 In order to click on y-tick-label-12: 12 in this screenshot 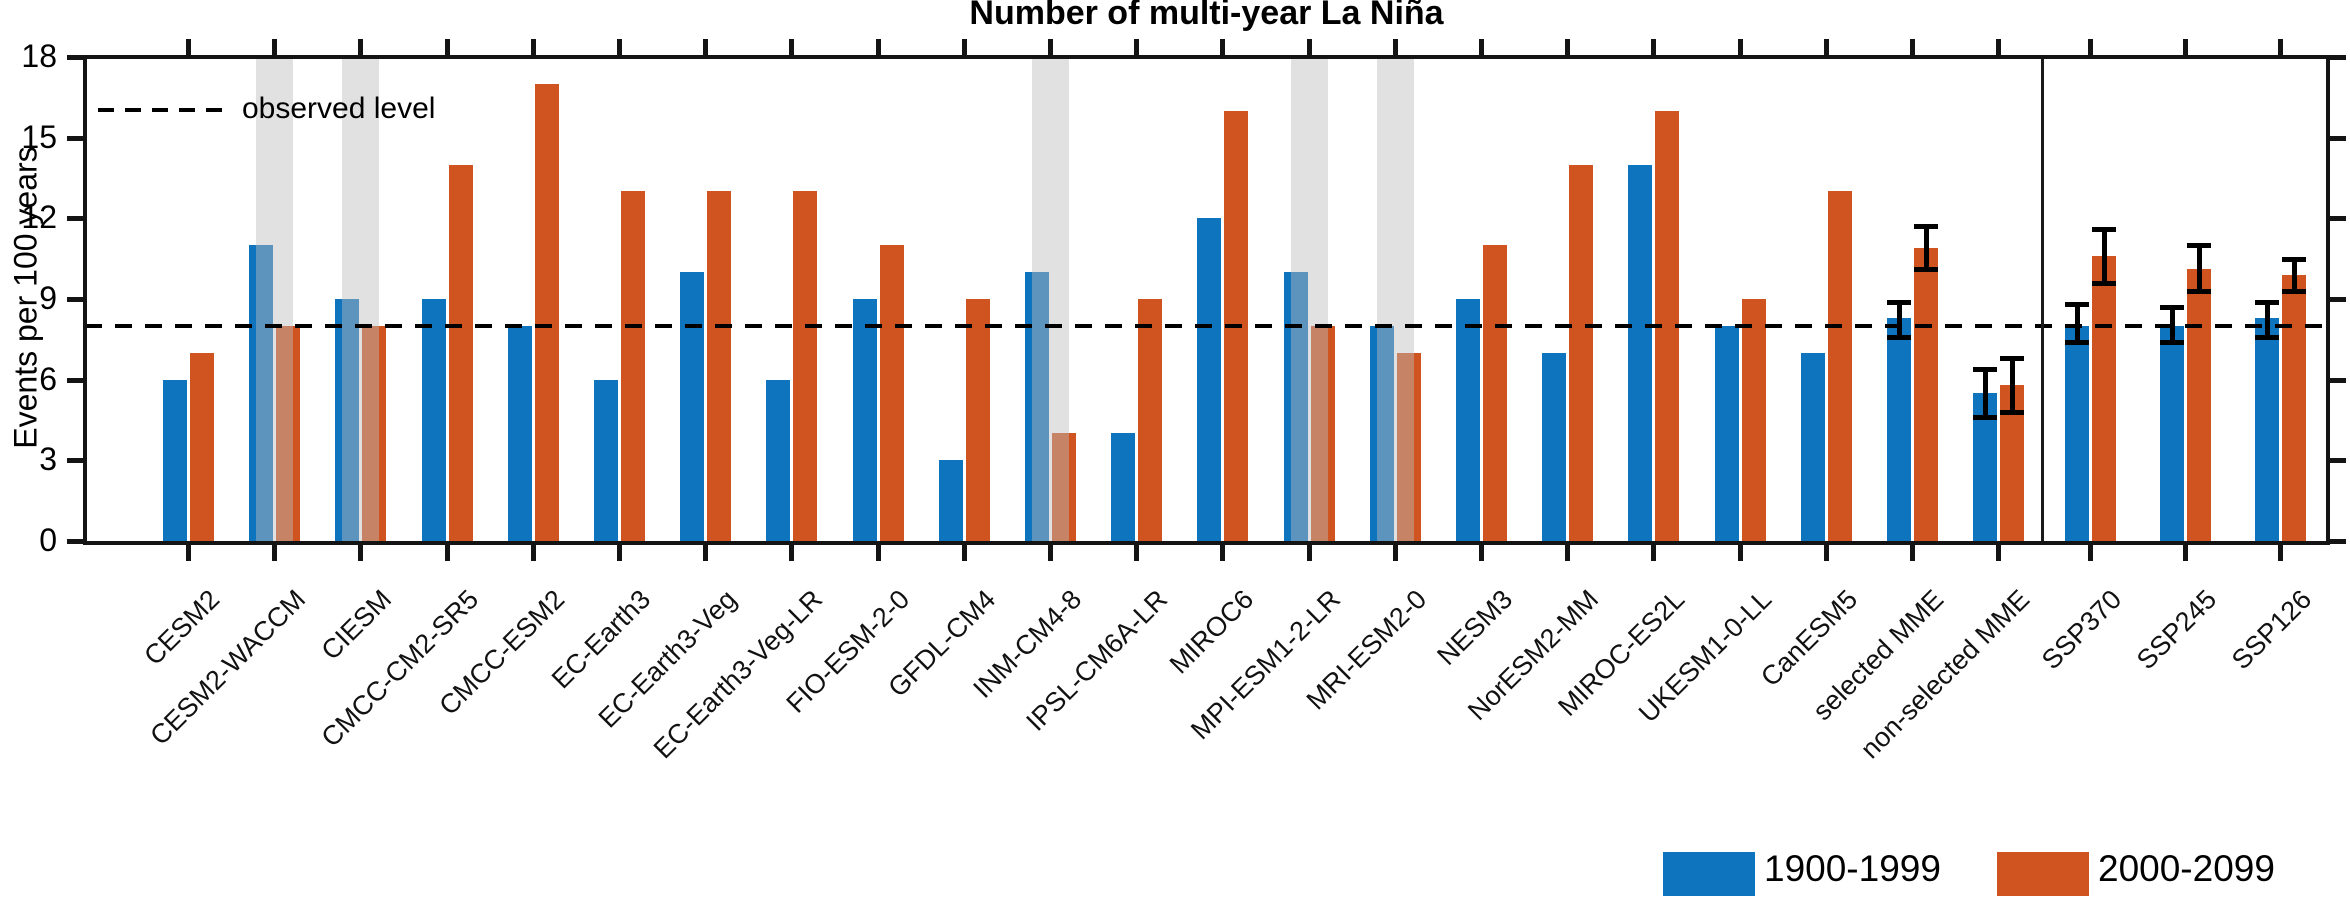, I will do `click(39, 217)`.